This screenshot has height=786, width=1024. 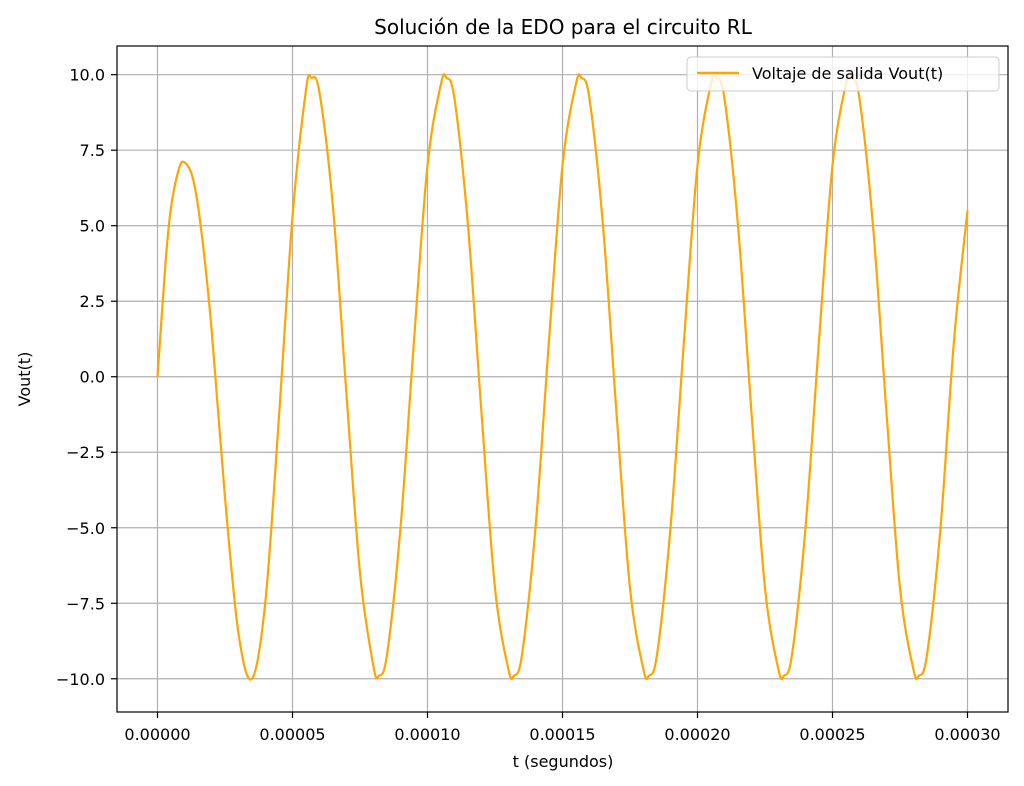 What do you see at coordinates (967, 734) in the screenshot?
I see `x-tick-label: 0.00030` at bounding box center [967, 734].